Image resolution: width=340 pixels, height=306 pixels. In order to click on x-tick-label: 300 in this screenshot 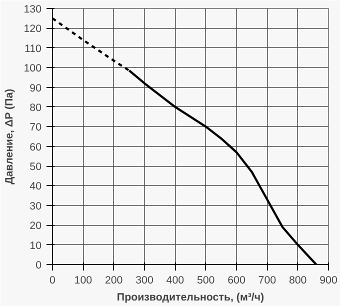, I will do `click(145, 280)`.